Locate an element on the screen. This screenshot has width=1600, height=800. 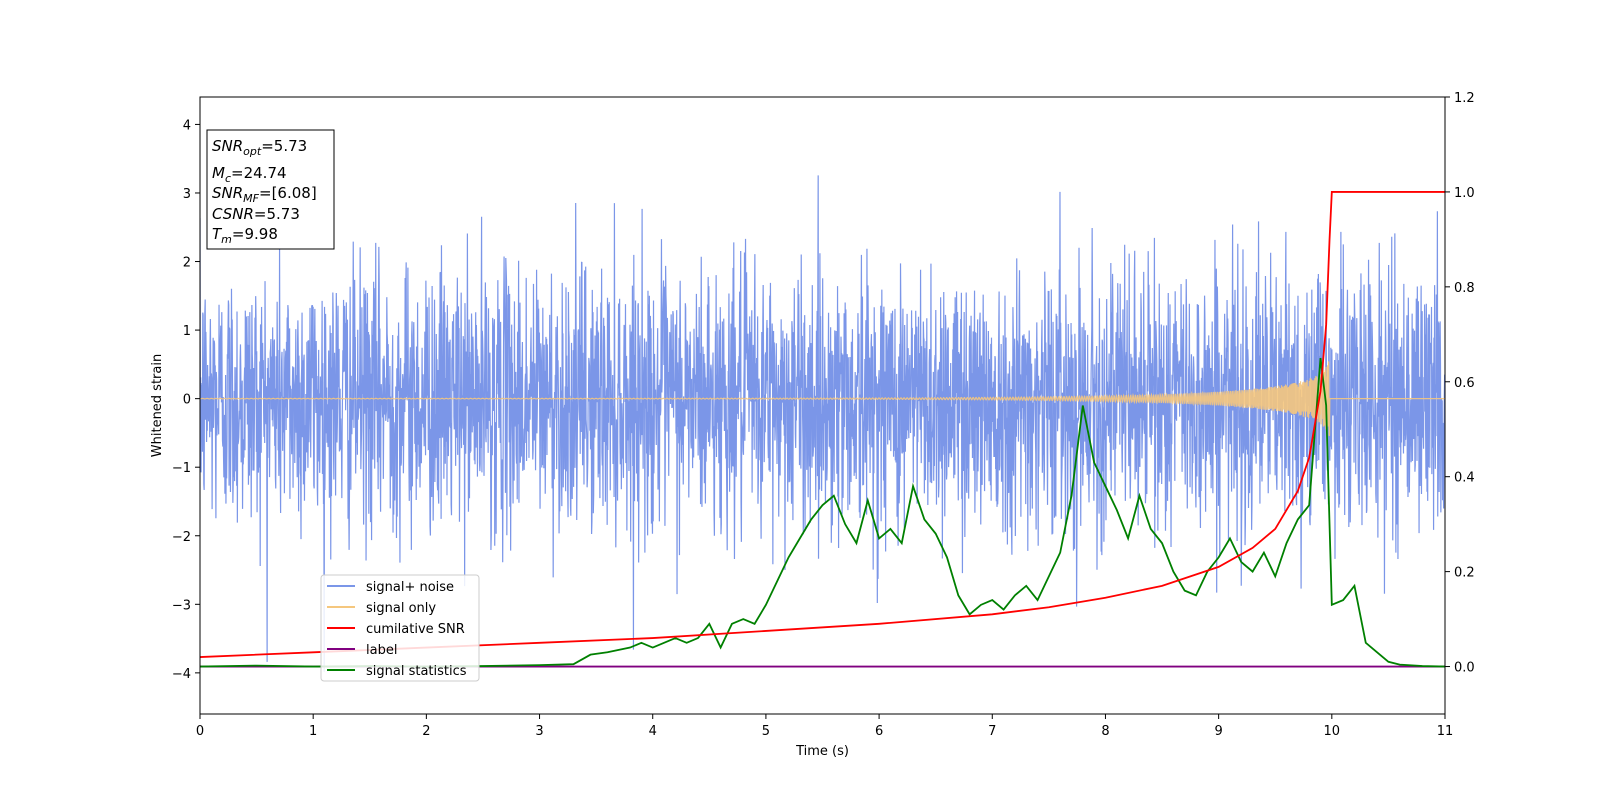
x-tick-label: 5 is located at coordinates (766, 731).